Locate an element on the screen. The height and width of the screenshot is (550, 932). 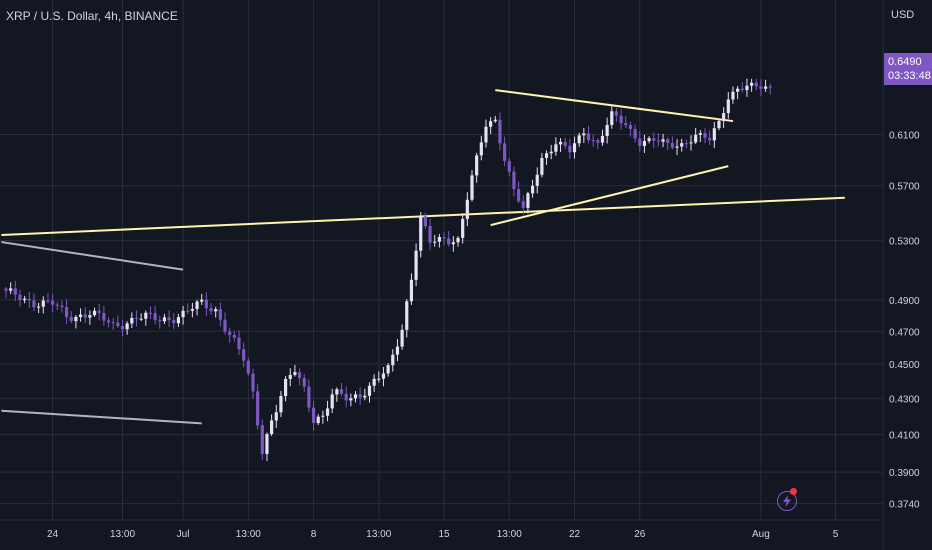
x-tick-label: 8 is located at coordinates (314, 534).